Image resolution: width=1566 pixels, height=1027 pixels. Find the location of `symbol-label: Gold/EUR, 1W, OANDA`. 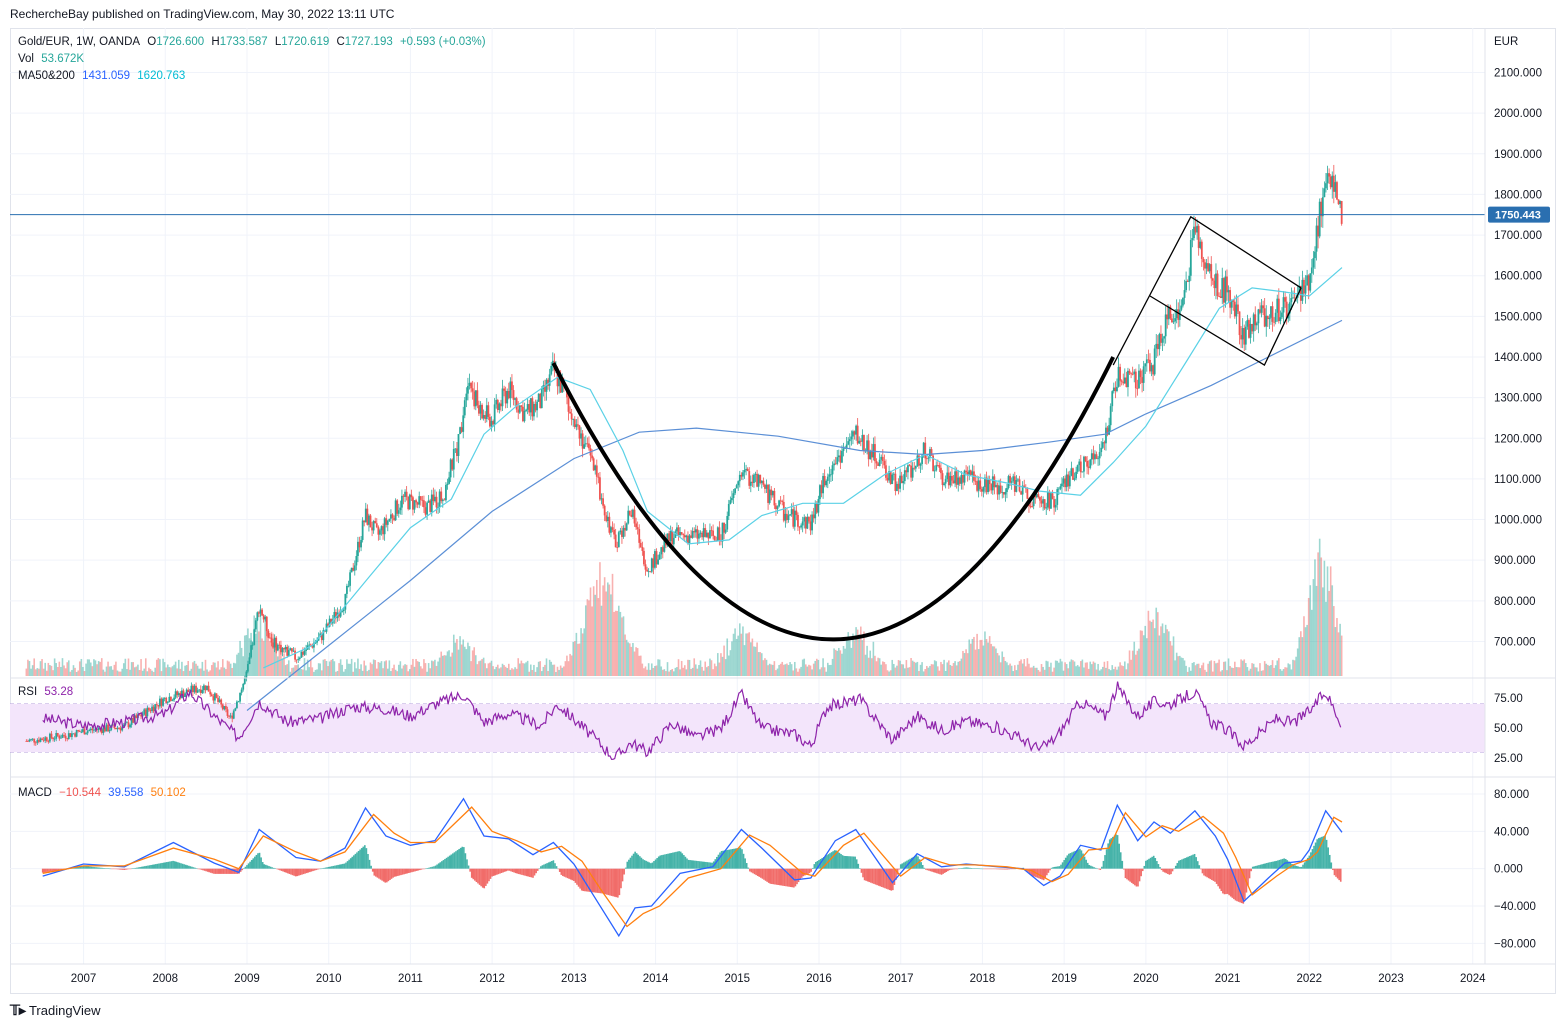

symbol-label: Gold/EUR, 1W, OANDA is located at coordinates (79, 42).